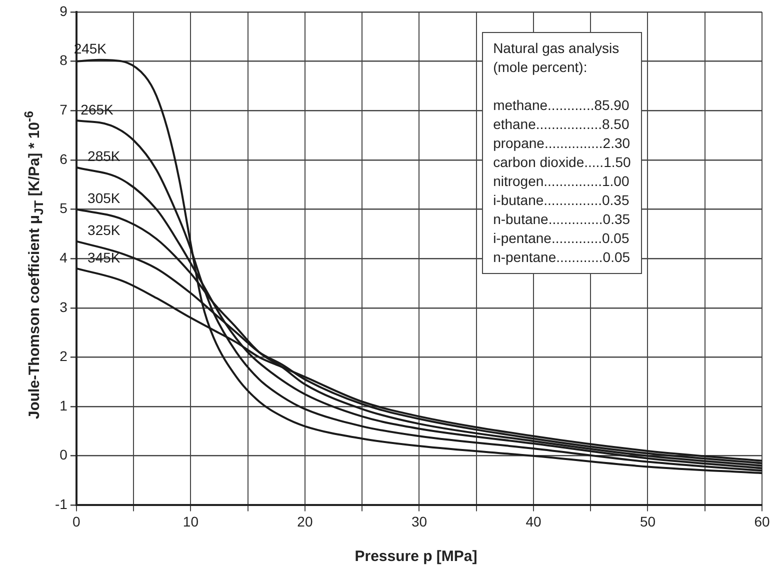 This screenshot has width=776, height=578. What do you see at coordinates (561, 105) in the screenshot?
I see `annotation: methane............85.90` at bounding box center [561, 105].